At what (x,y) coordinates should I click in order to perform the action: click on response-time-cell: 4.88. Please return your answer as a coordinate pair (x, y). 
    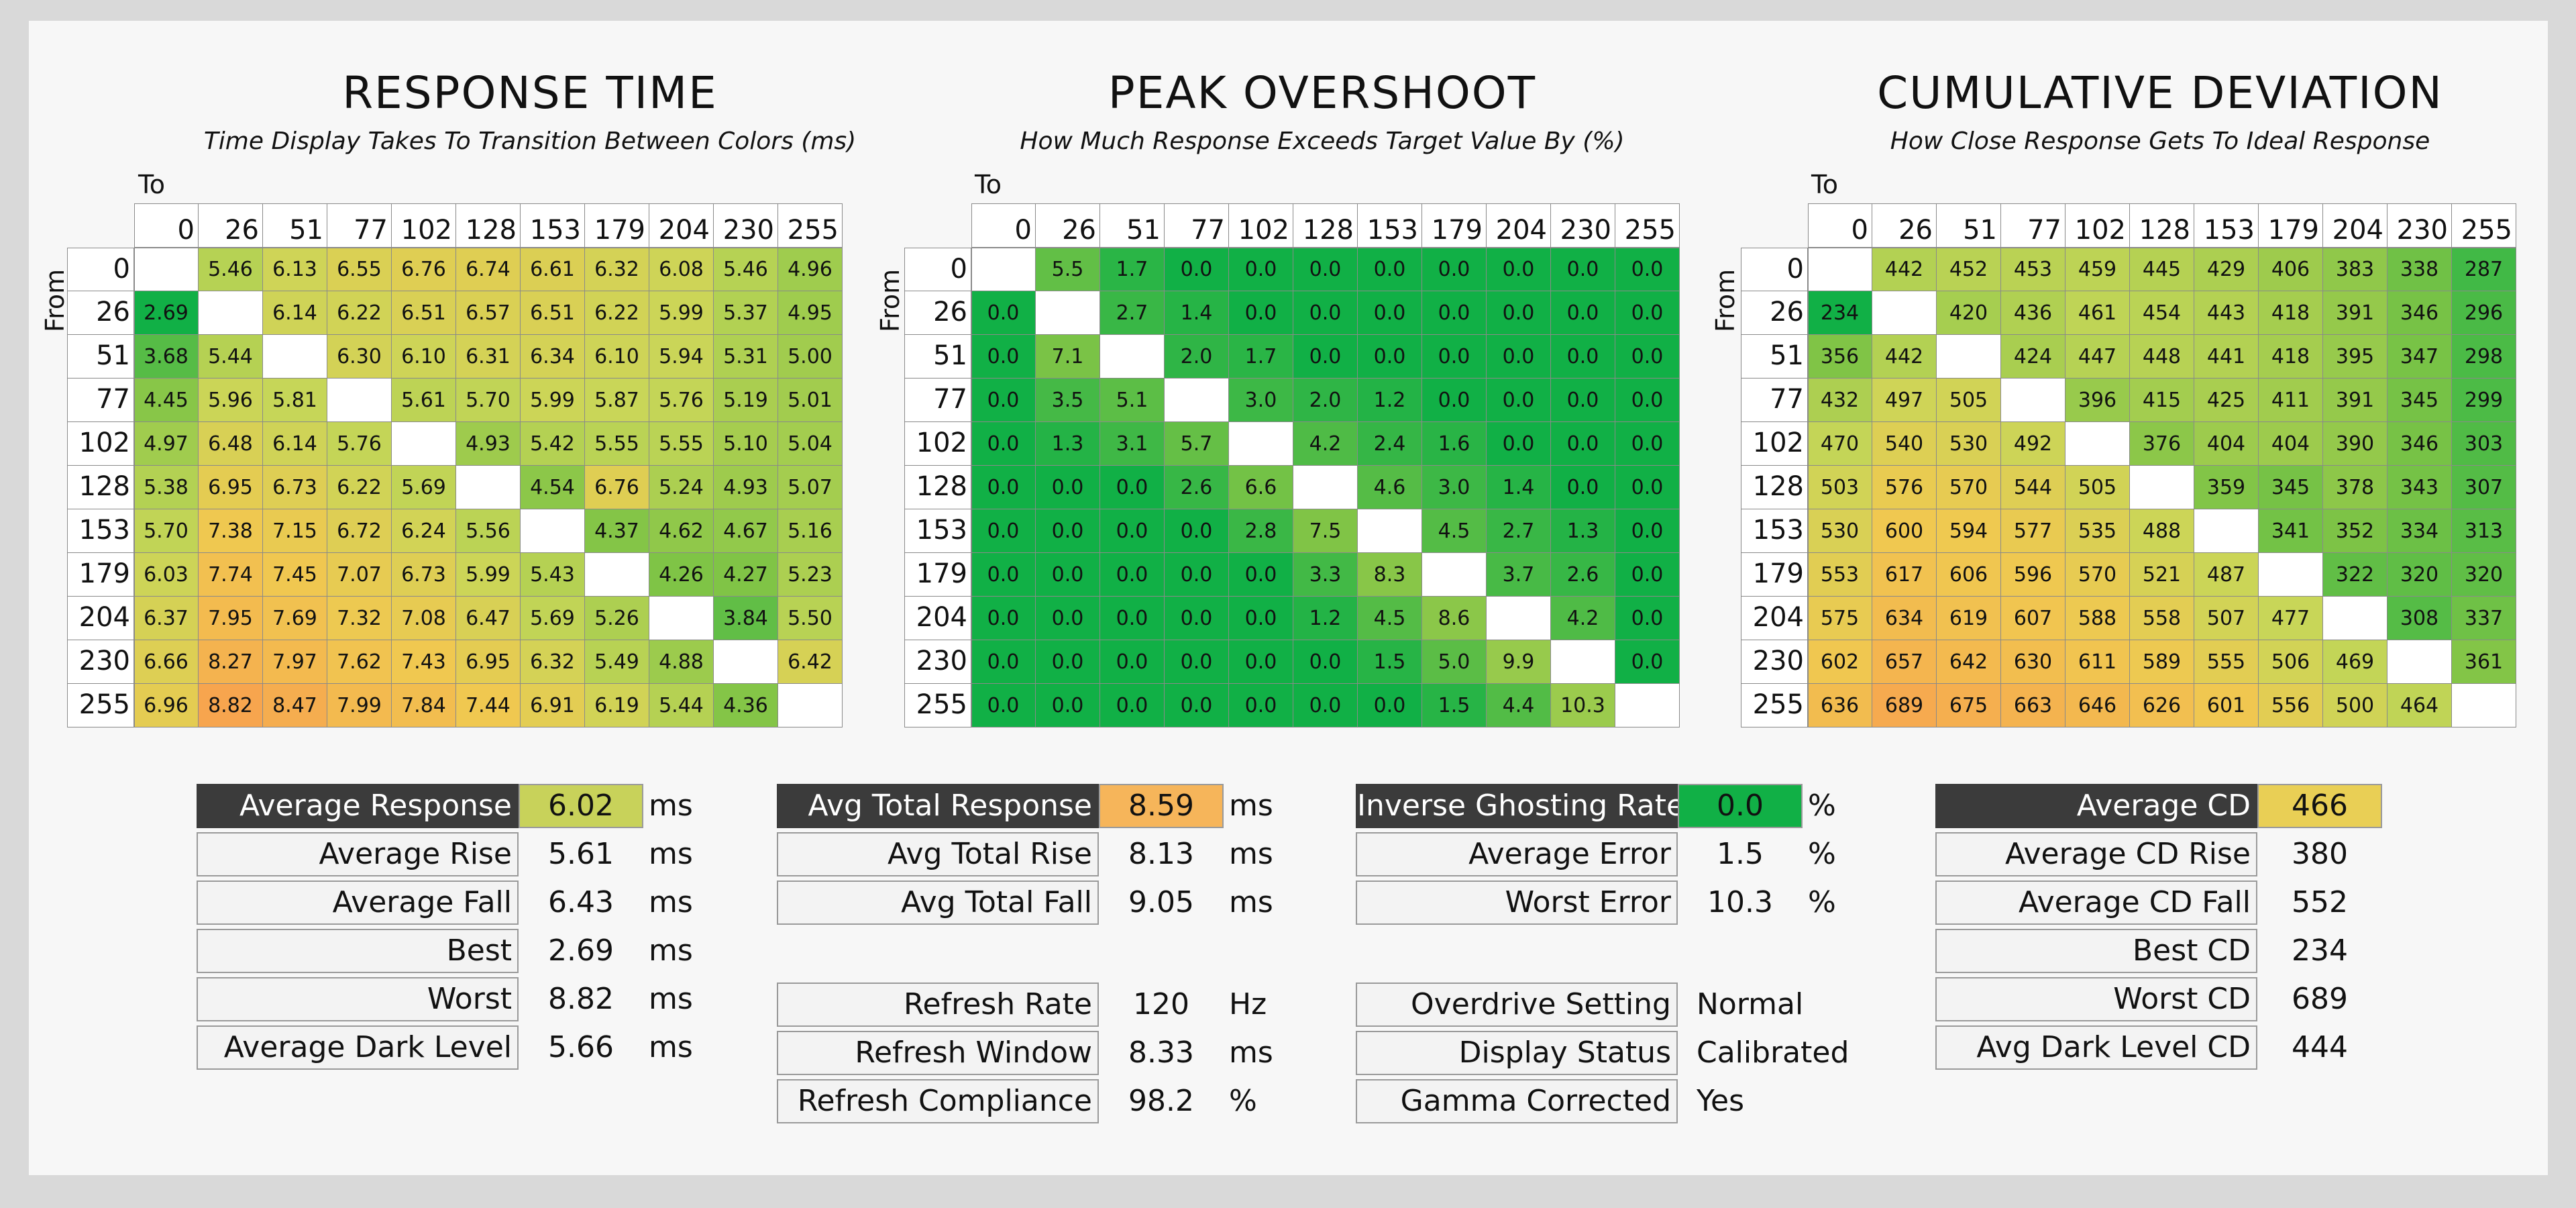
    Looking at the image, I should click on (681, 662).